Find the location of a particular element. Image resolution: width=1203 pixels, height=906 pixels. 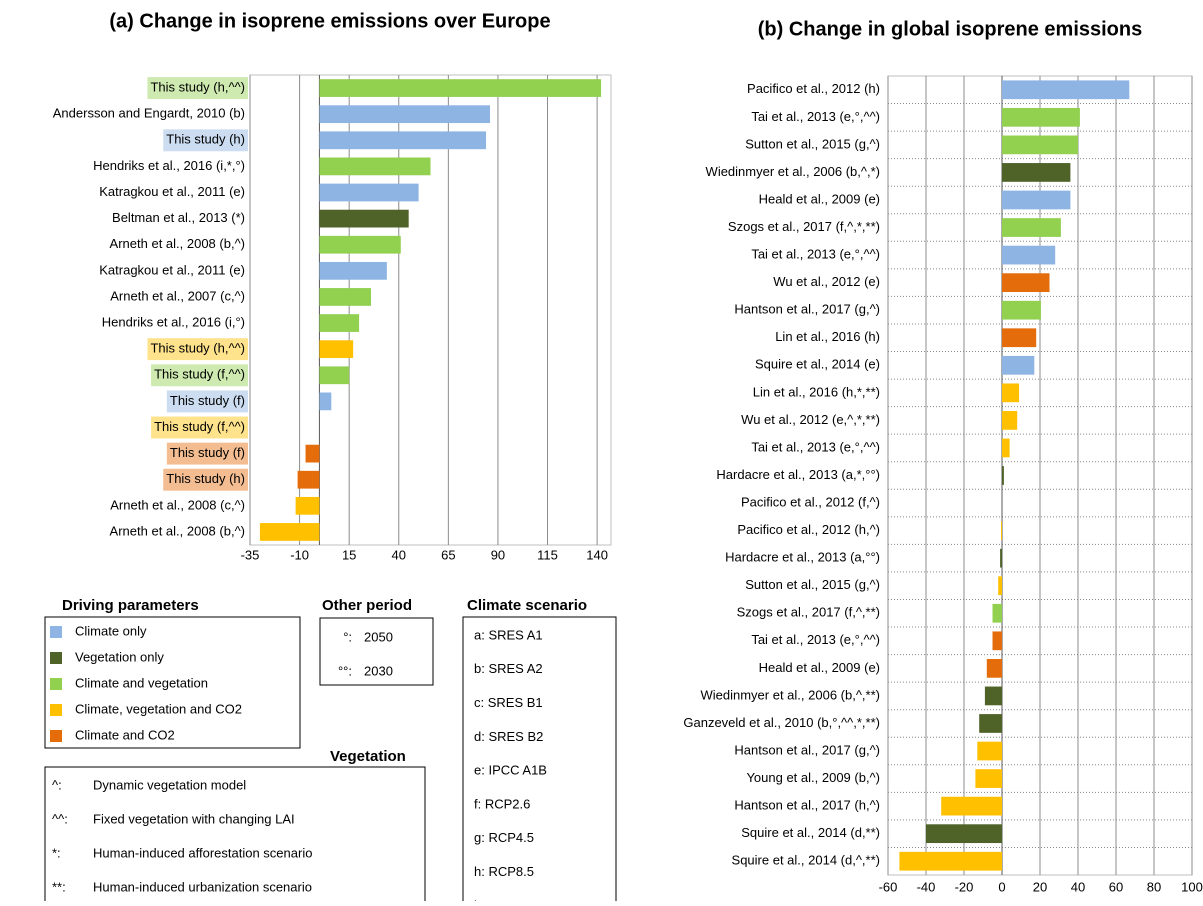

legend-label: d: SRES B2 is located at coordinates (508, 736).